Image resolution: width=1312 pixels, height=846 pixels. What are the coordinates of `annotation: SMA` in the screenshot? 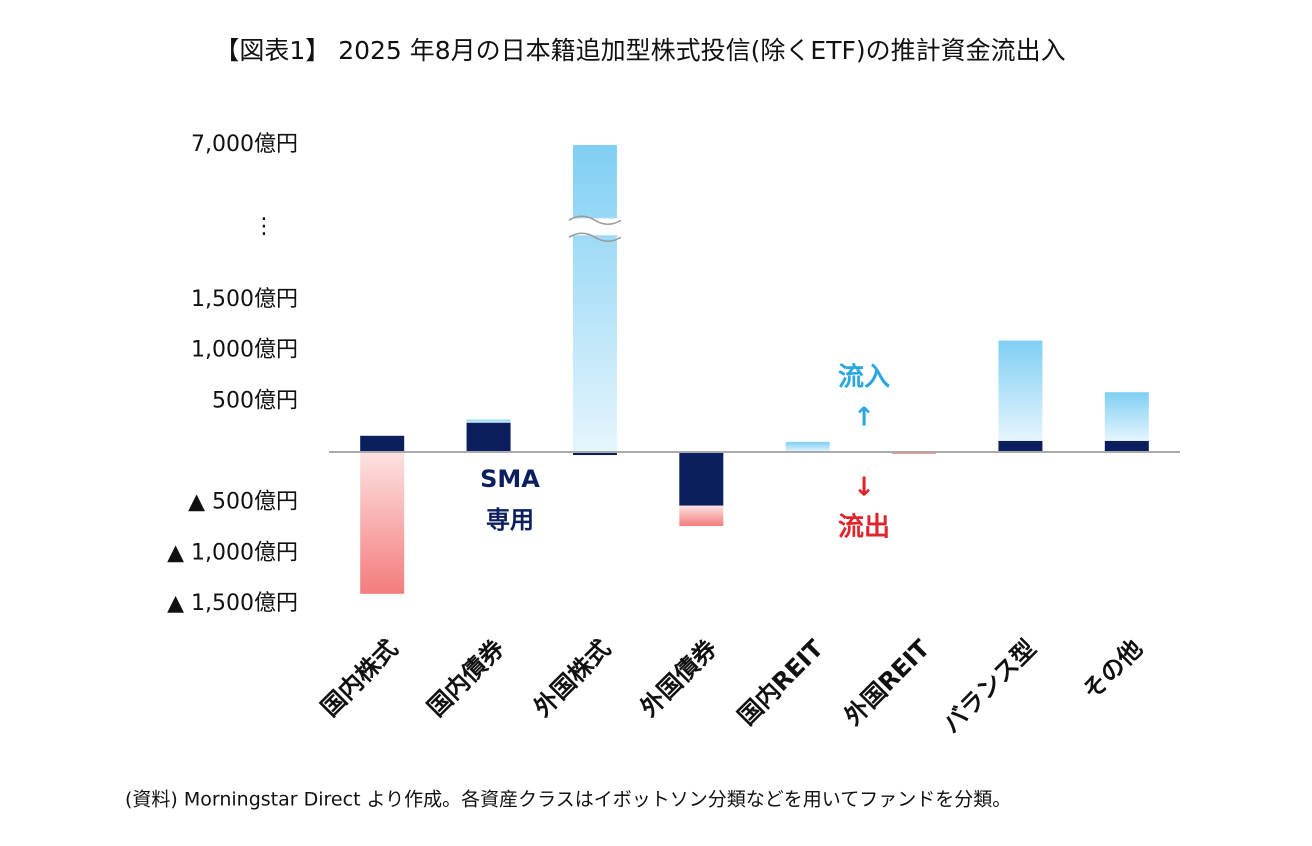 It's located at (510, 479).